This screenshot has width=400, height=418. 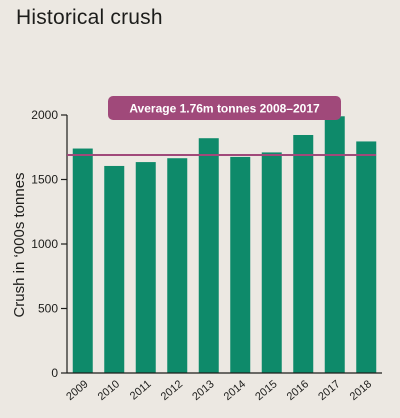 What do you see at coordinates (89, 17) in the screenshot?
I see `chart-title: Historical crush` at bounding box center [89, 17].